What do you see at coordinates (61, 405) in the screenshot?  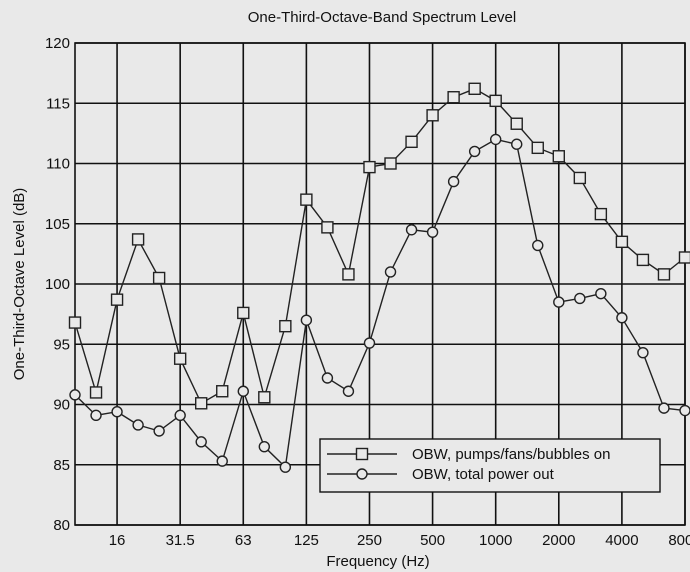 I see `y-tick-label: 90` at bounding box center [61, 405].